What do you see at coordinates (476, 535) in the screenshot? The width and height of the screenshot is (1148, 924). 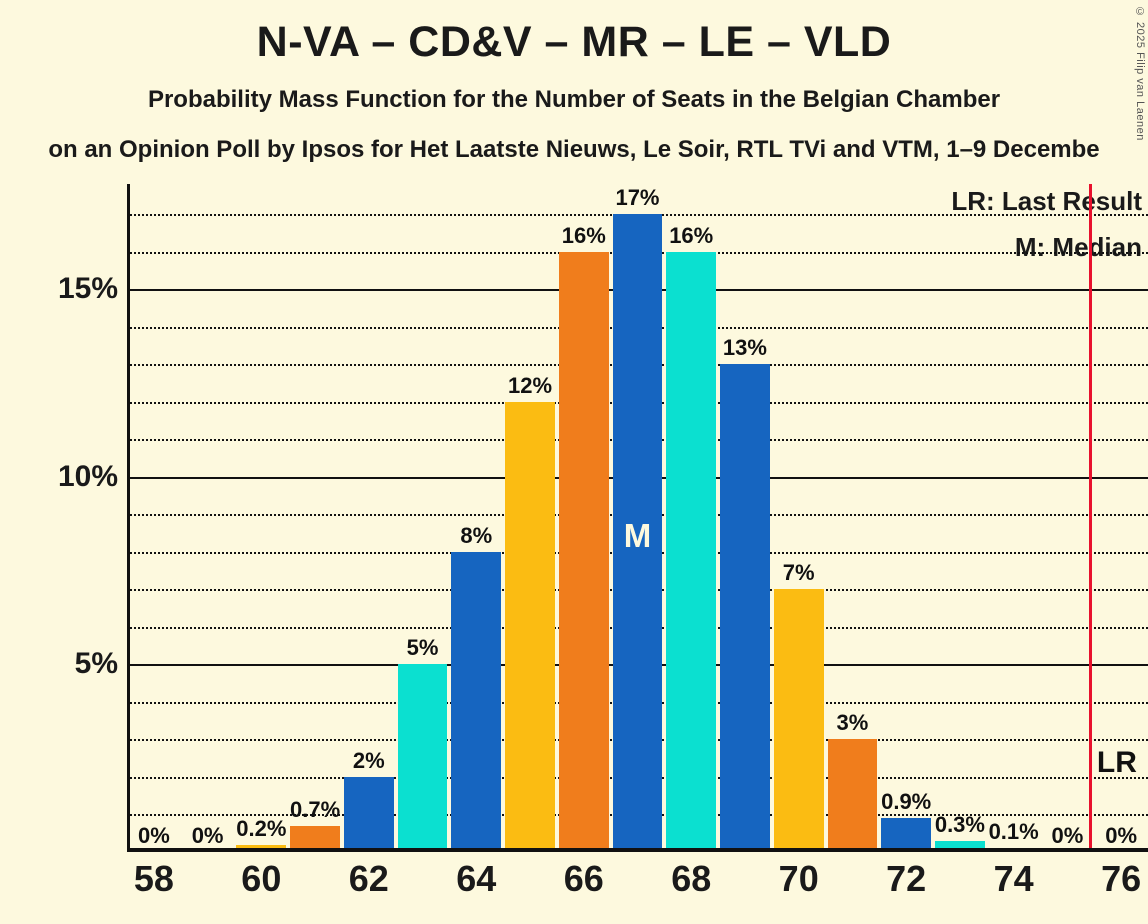 I see `bar-value-label: 8%` at bounding box center [476, 535].